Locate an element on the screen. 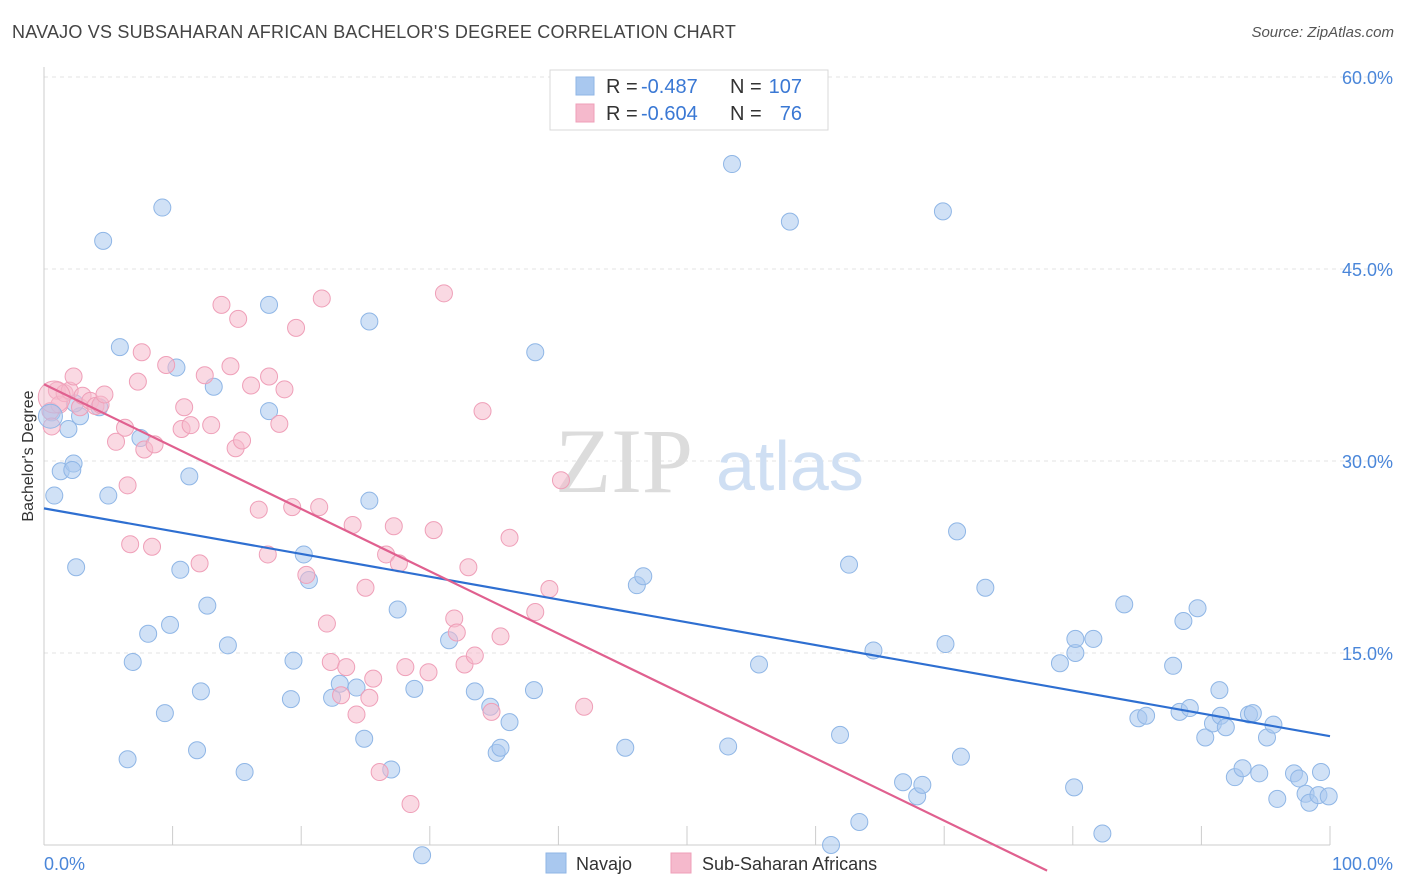 The height and width of the screenshot is (892, 1406). source-label: Source: ZipAtlas.com is located at coordinates (1322, 32).